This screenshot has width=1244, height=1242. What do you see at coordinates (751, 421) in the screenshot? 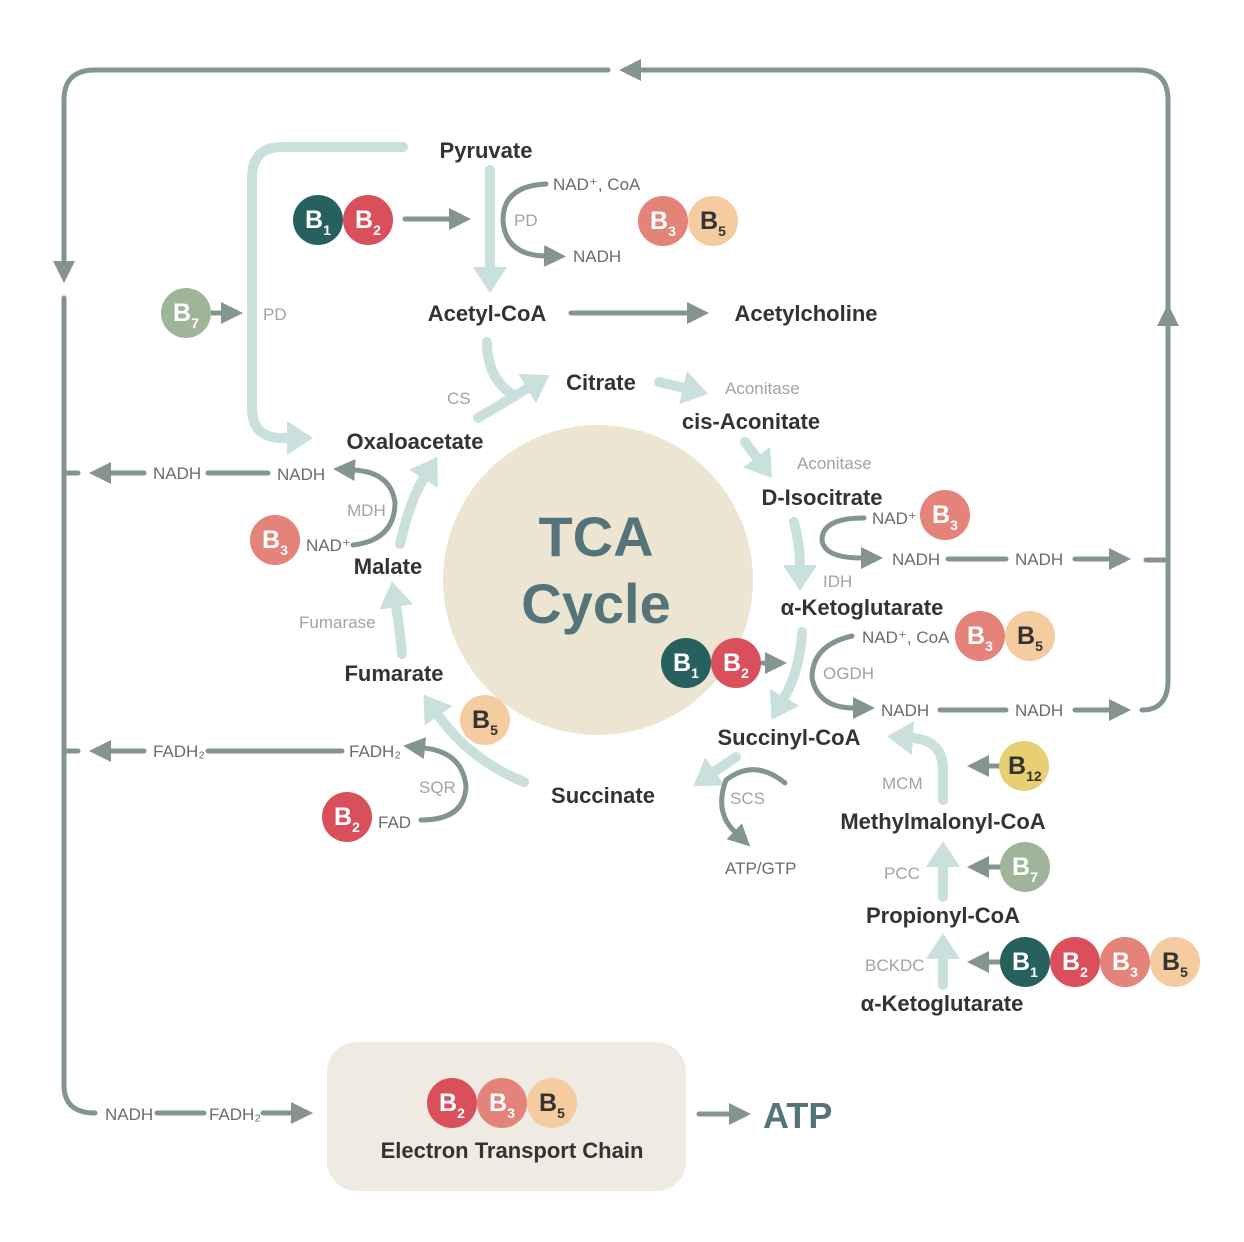
I see `metabolite-cis-aconitate: cis-Aconitate` at bounding box center [751, 421].